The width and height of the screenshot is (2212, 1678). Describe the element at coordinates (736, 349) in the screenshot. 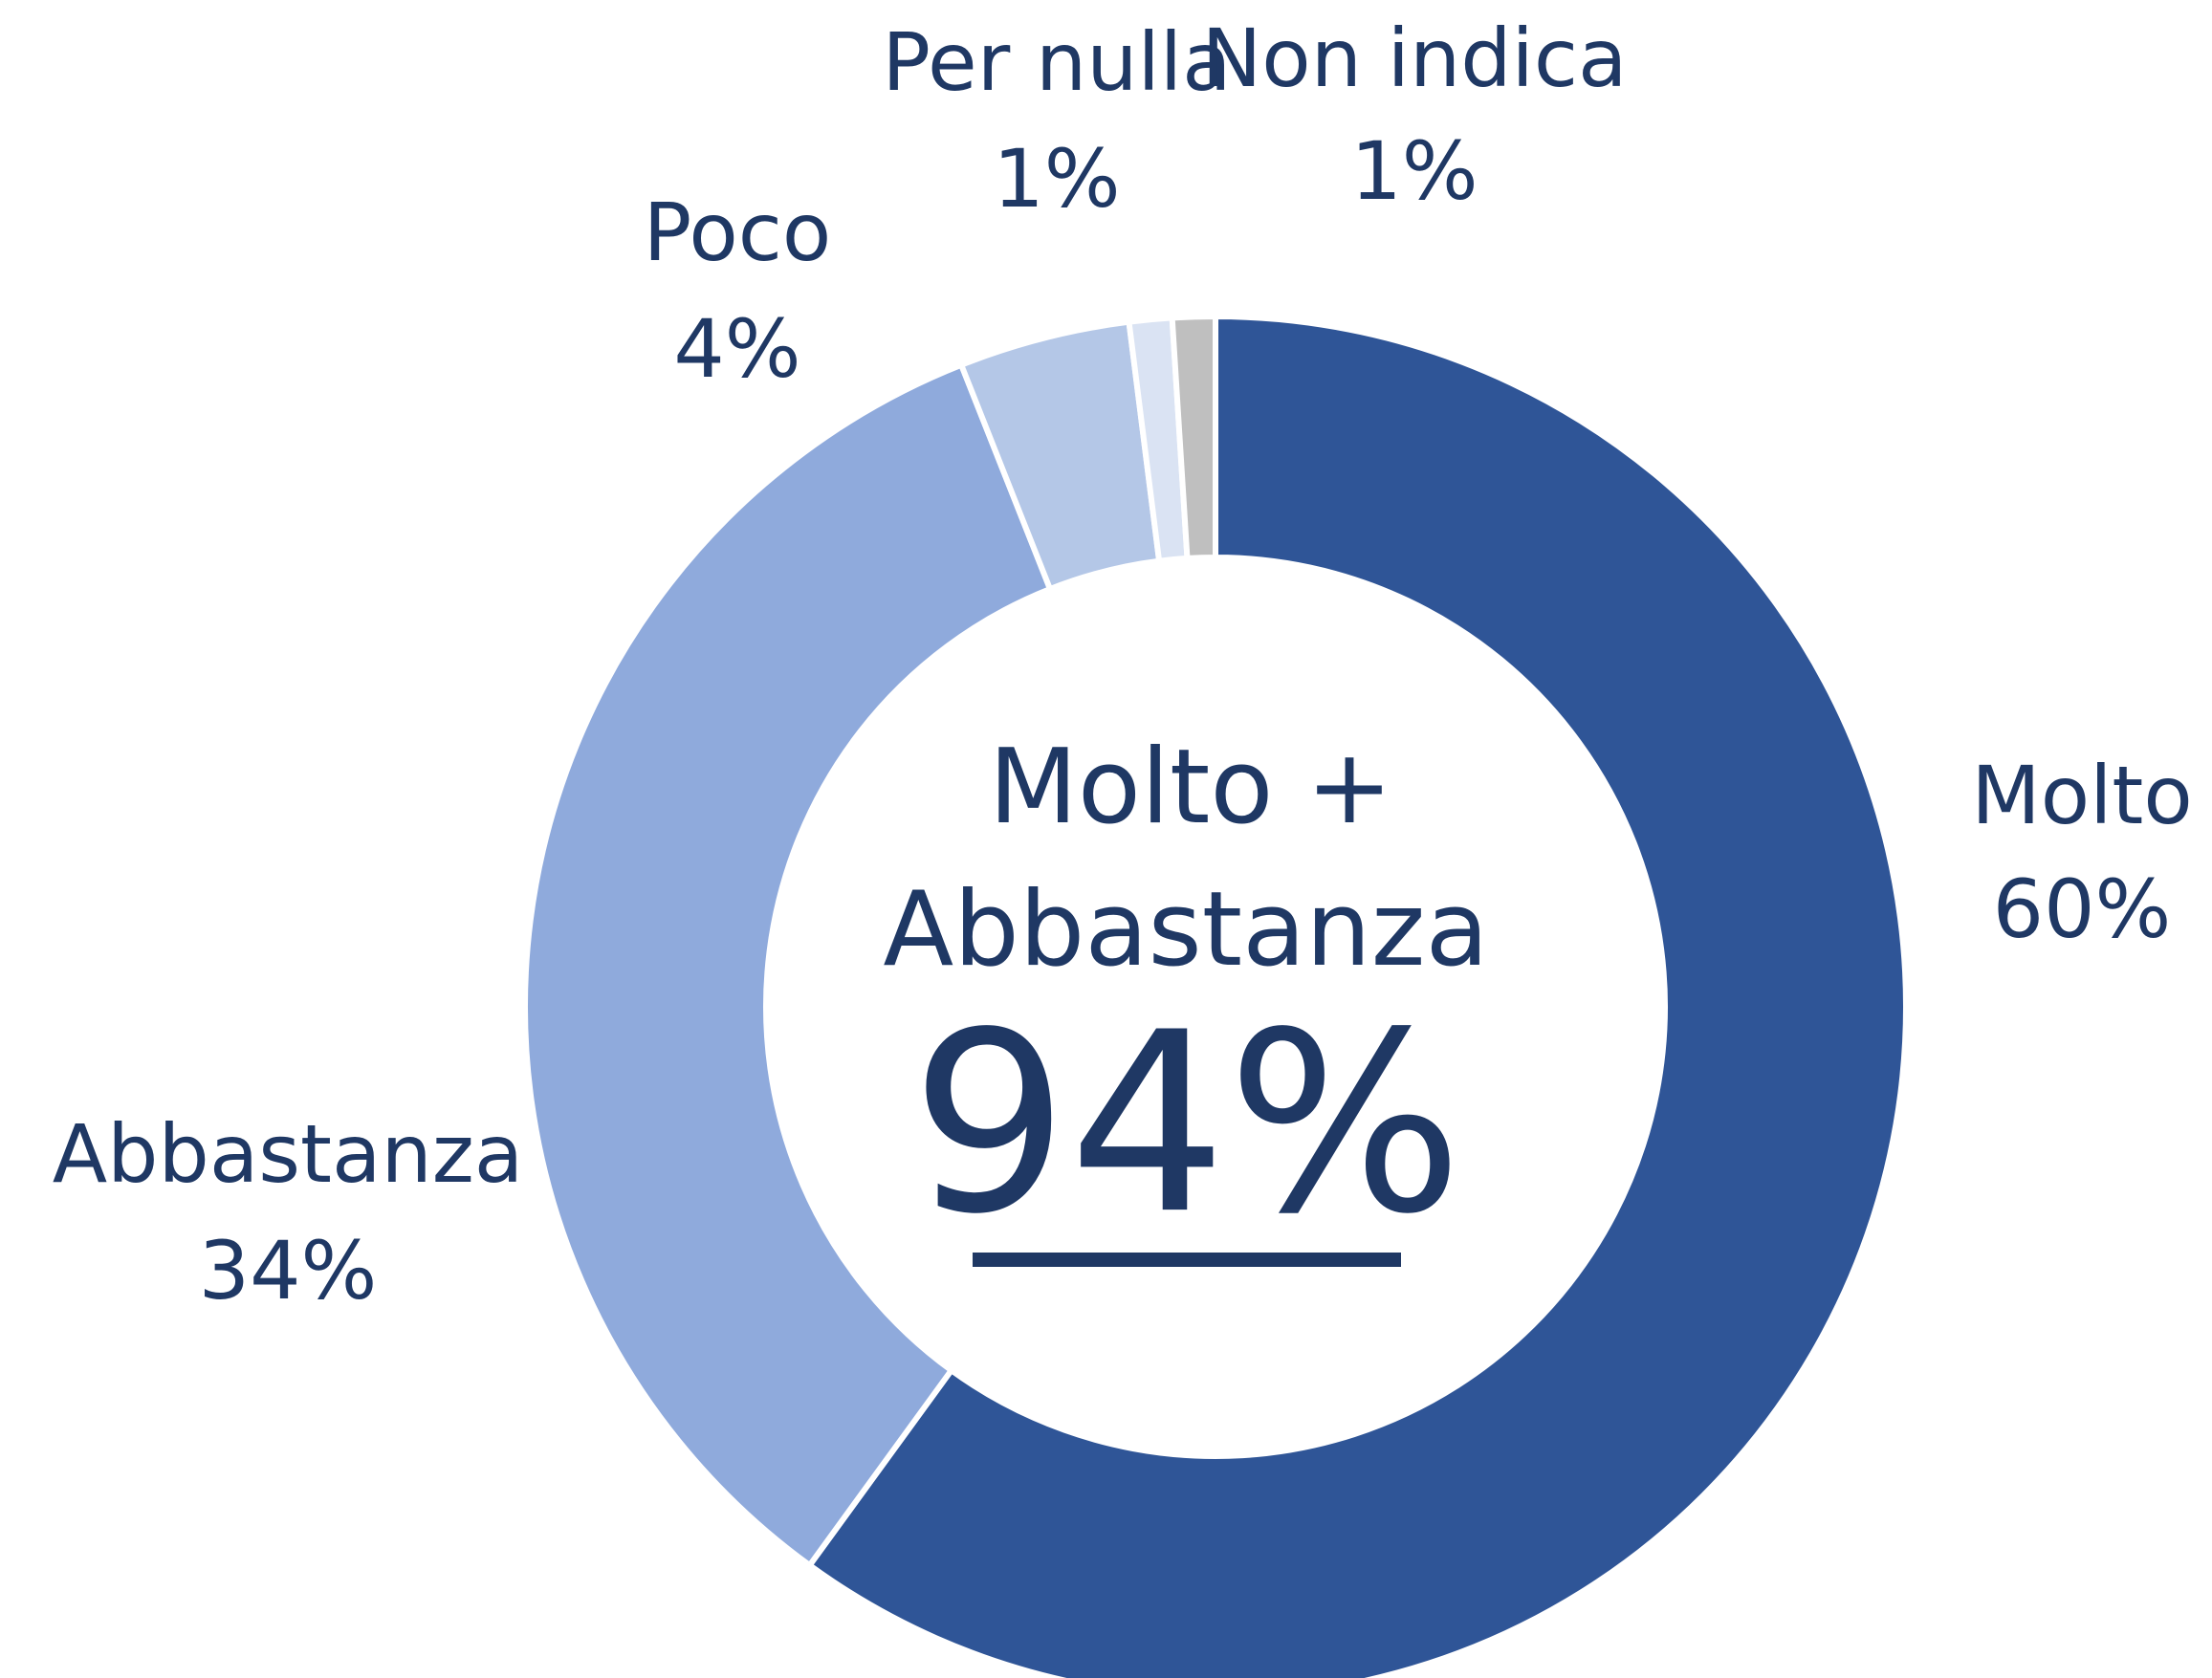

I see `value-label: 4%` at that location.